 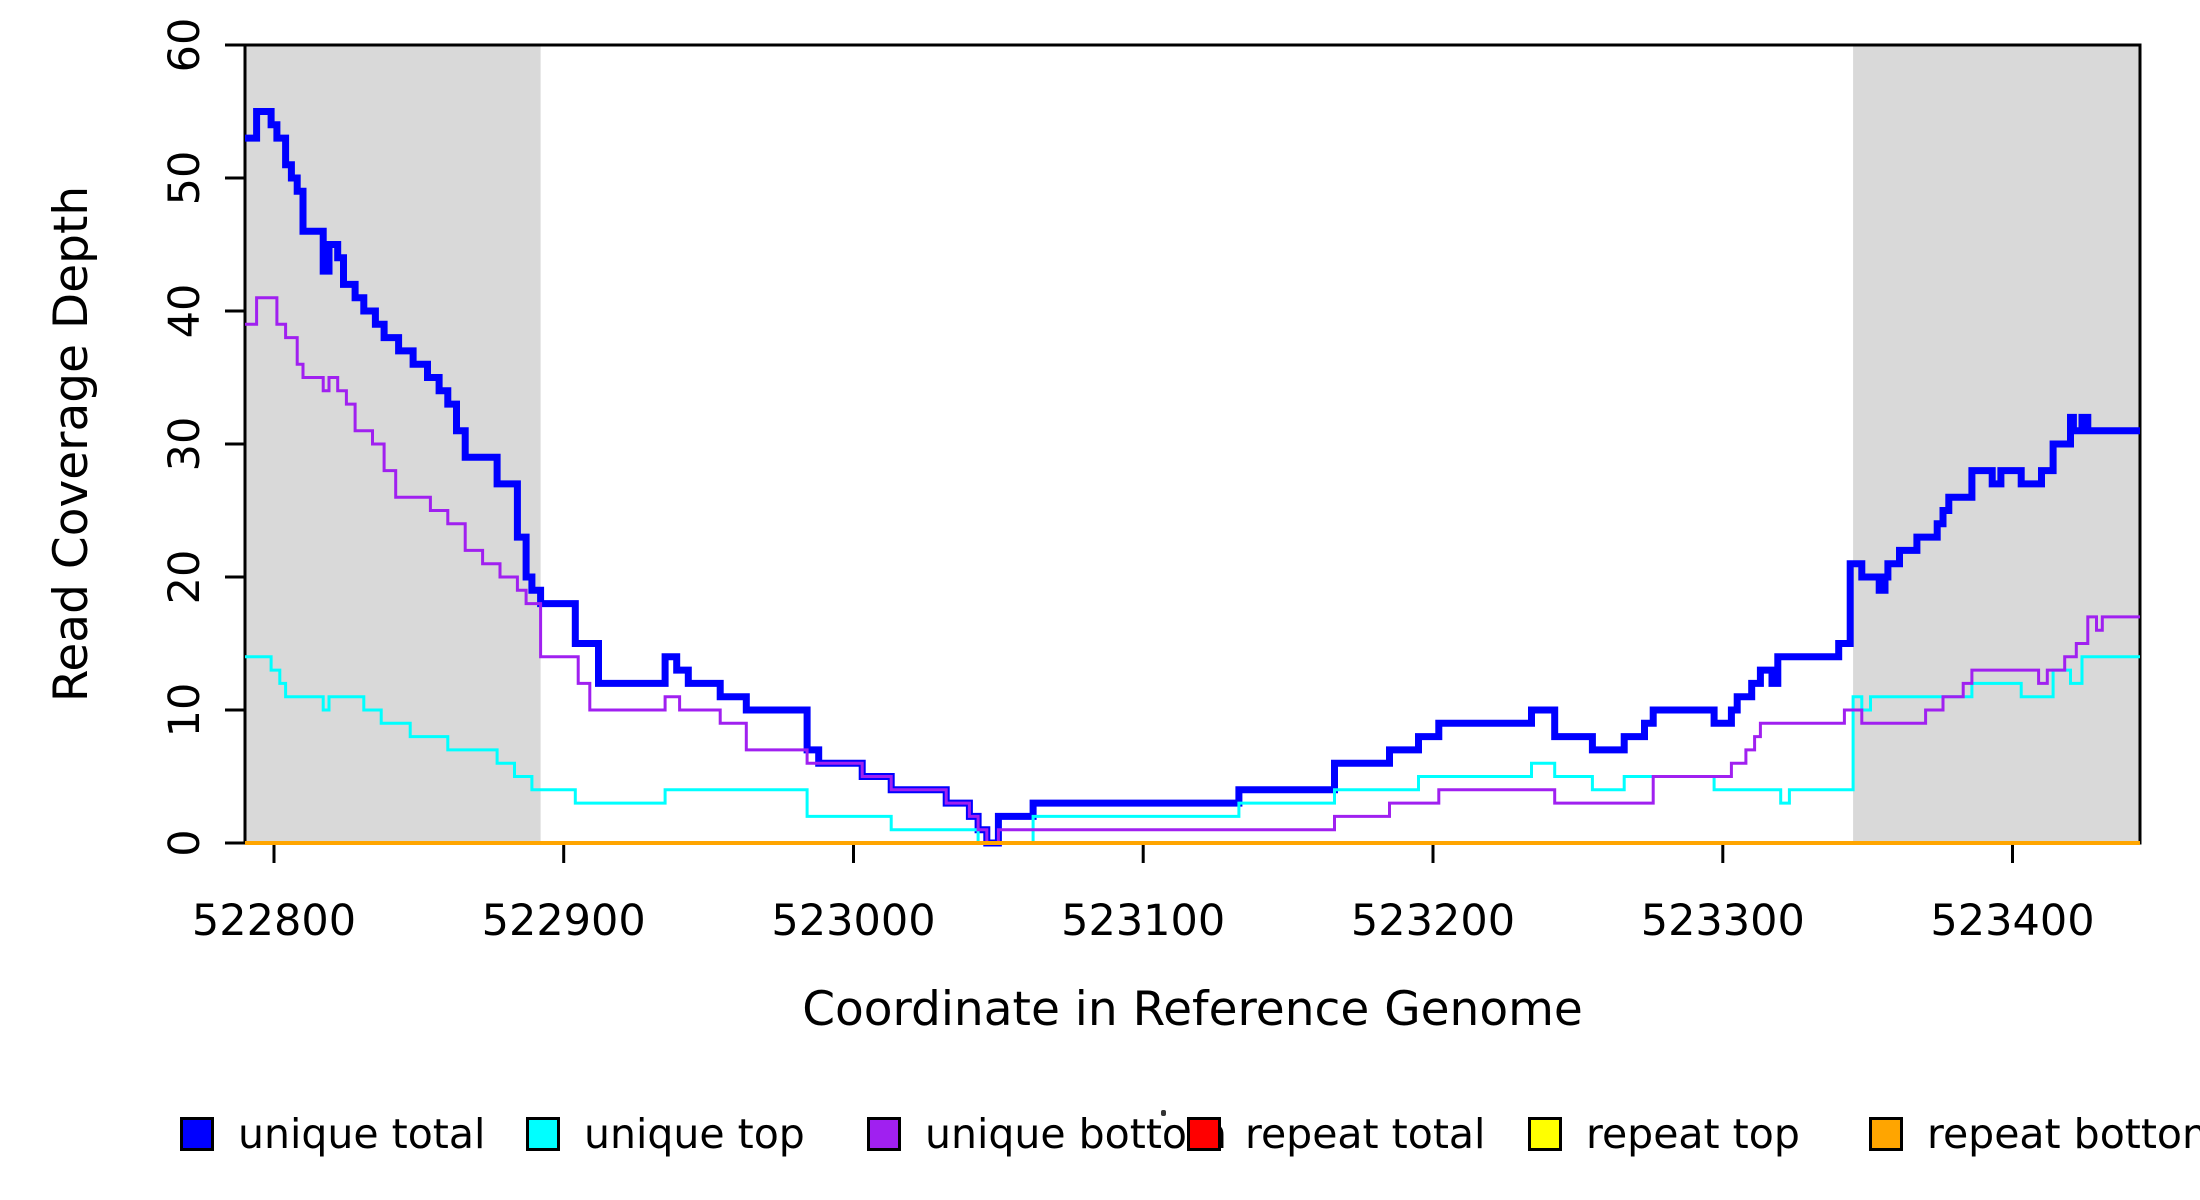 What do you see at coordinates (1192, 750) in the screenshot?
I see `series-unique-top` at bounding box center [1192, 750].